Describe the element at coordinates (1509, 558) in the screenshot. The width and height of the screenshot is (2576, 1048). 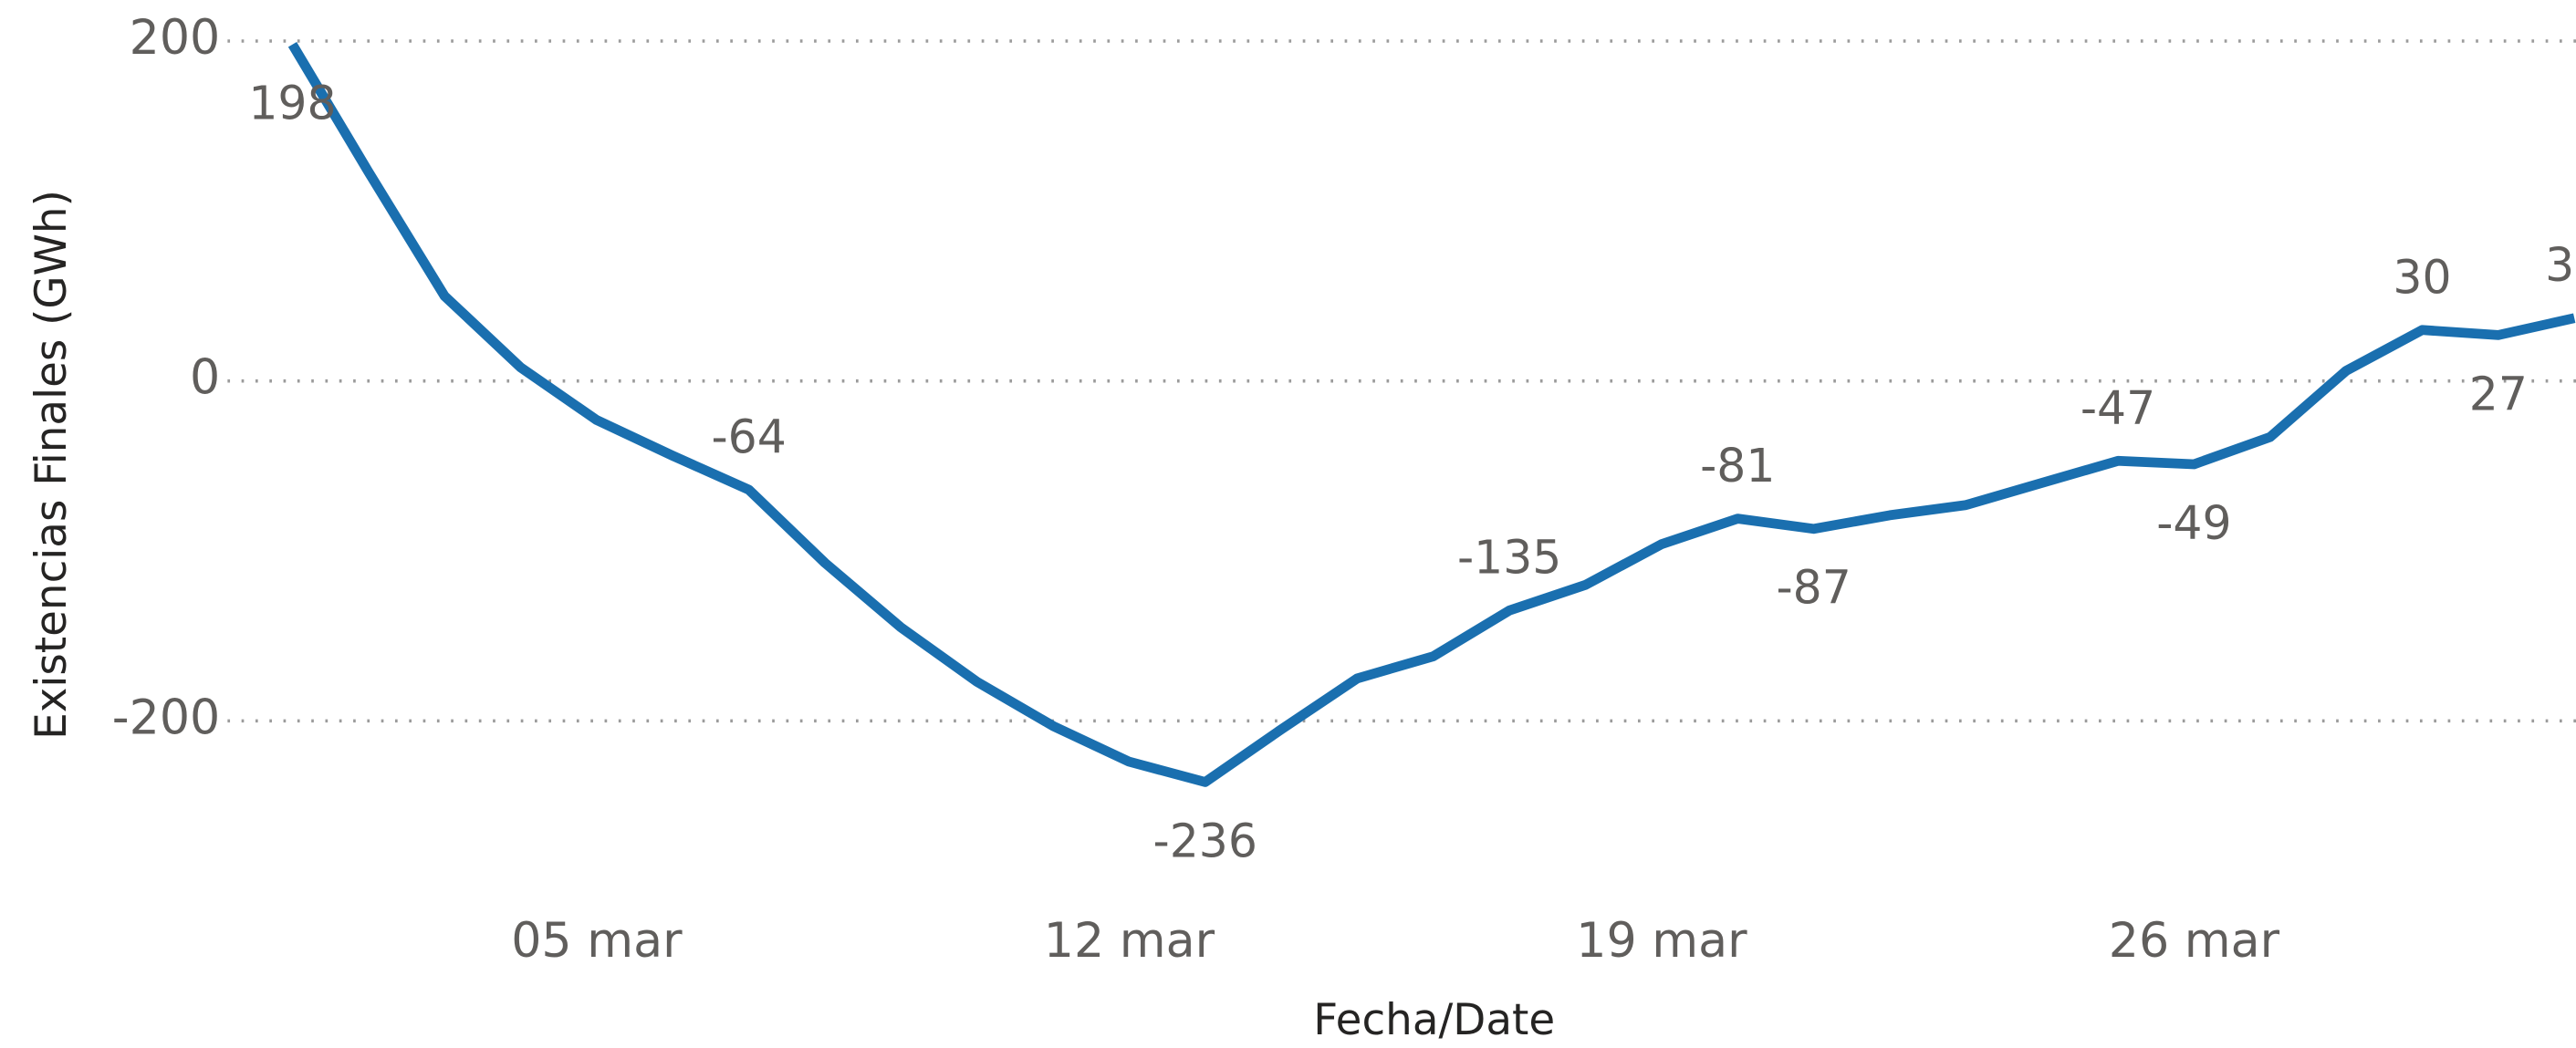
I see `data-label: -135` at that location.